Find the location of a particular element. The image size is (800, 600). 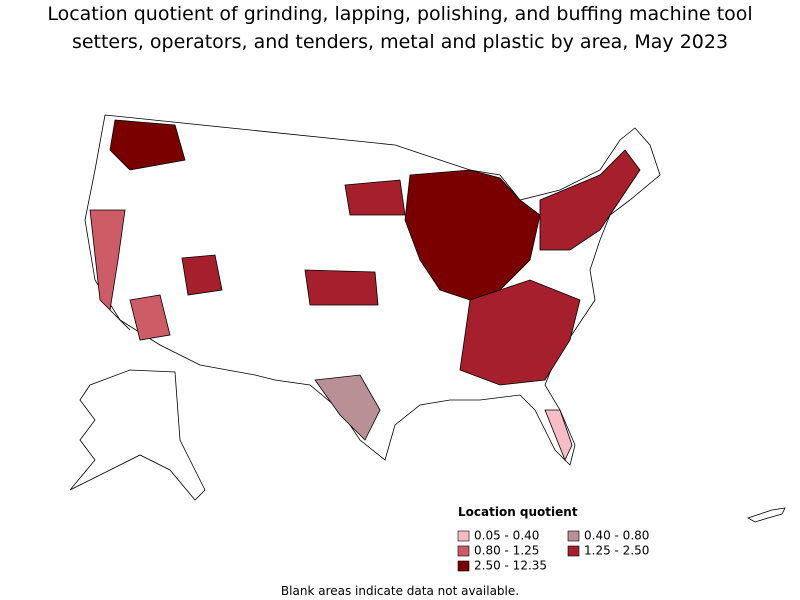

footnote: Blank areas indicate data not available. is located at coordinates (400, 591).